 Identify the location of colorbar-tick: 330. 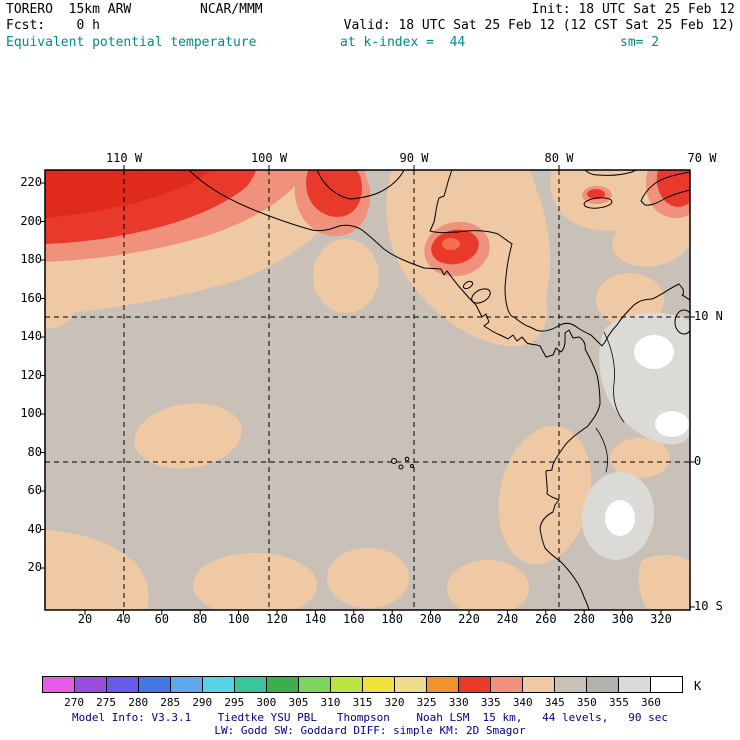
(458, 702).